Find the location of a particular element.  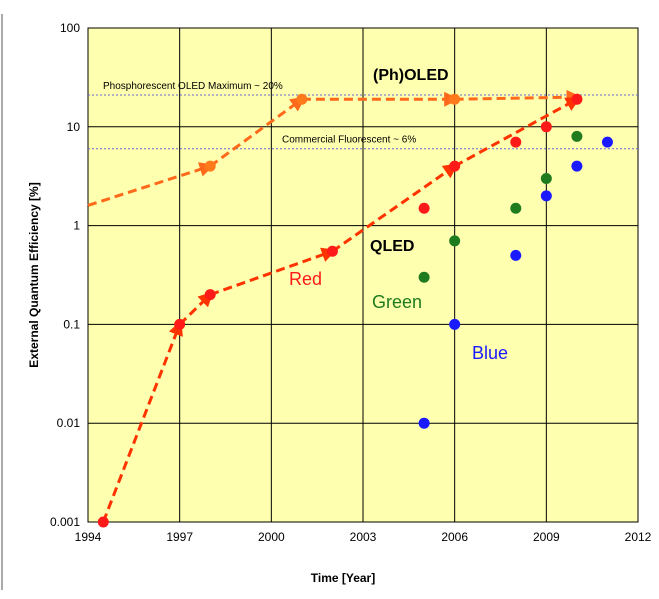

red-label: Red is located at coordinates (305, 279).